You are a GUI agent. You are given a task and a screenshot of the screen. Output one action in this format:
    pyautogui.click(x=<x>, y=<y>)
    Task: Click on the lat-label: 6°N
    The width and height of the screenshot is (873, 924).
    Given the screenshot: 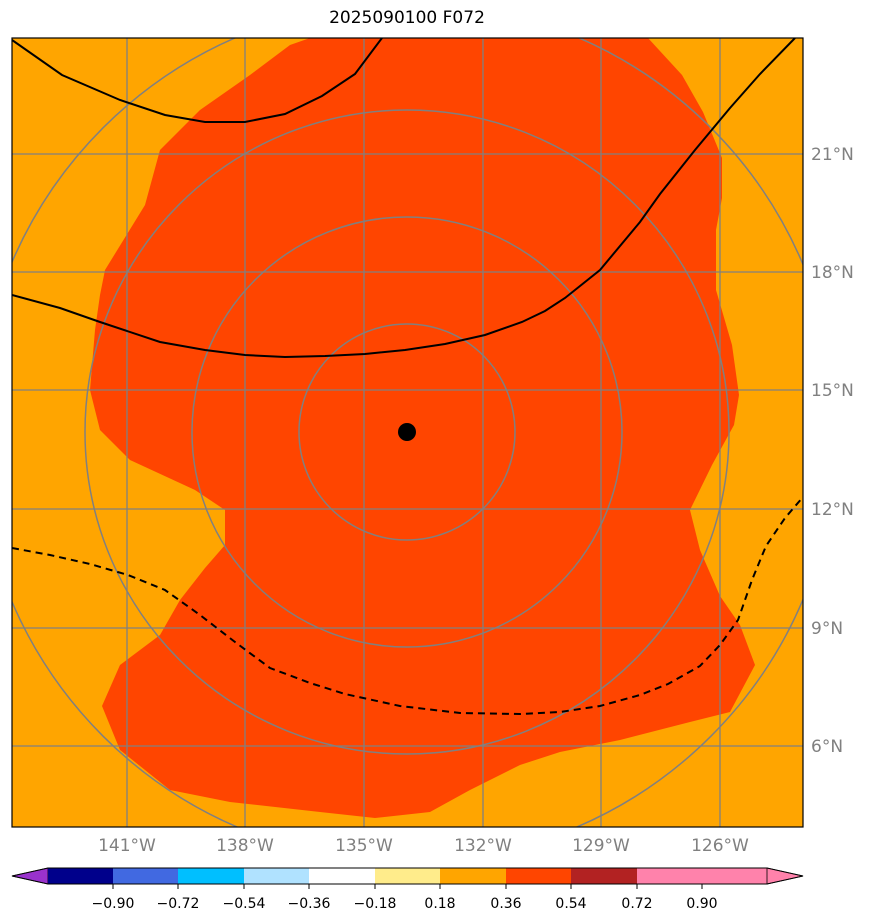 What is the action you would take?
    pyautogui.click(x=827, y=747)
    